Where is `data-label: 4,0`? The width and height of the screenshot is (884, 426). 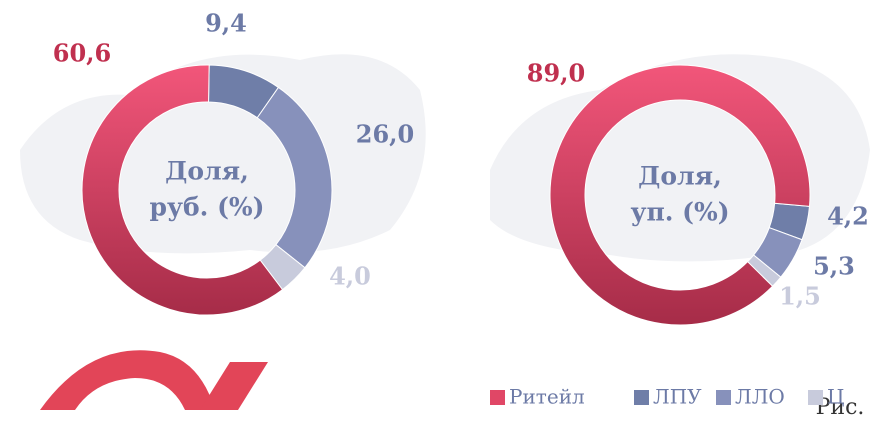 data-label: 4,0 is located at coordinates (350, 276).